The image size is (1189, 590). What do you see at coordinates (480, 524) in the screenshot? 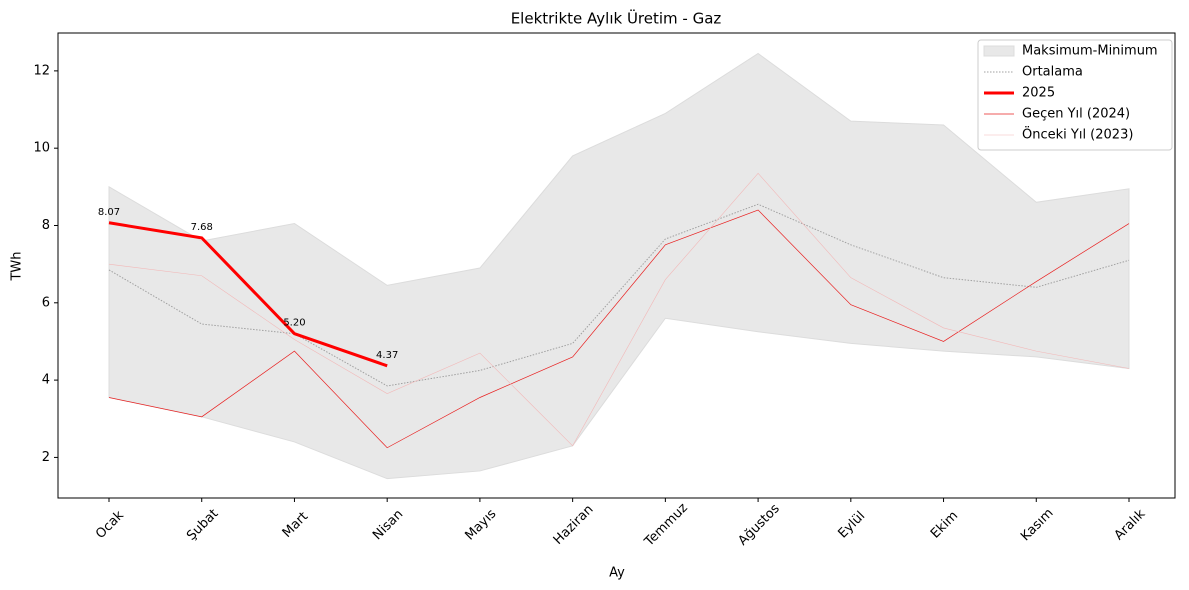
I see `x-tick-label: Mayıs` at bounding box center [480, 524].